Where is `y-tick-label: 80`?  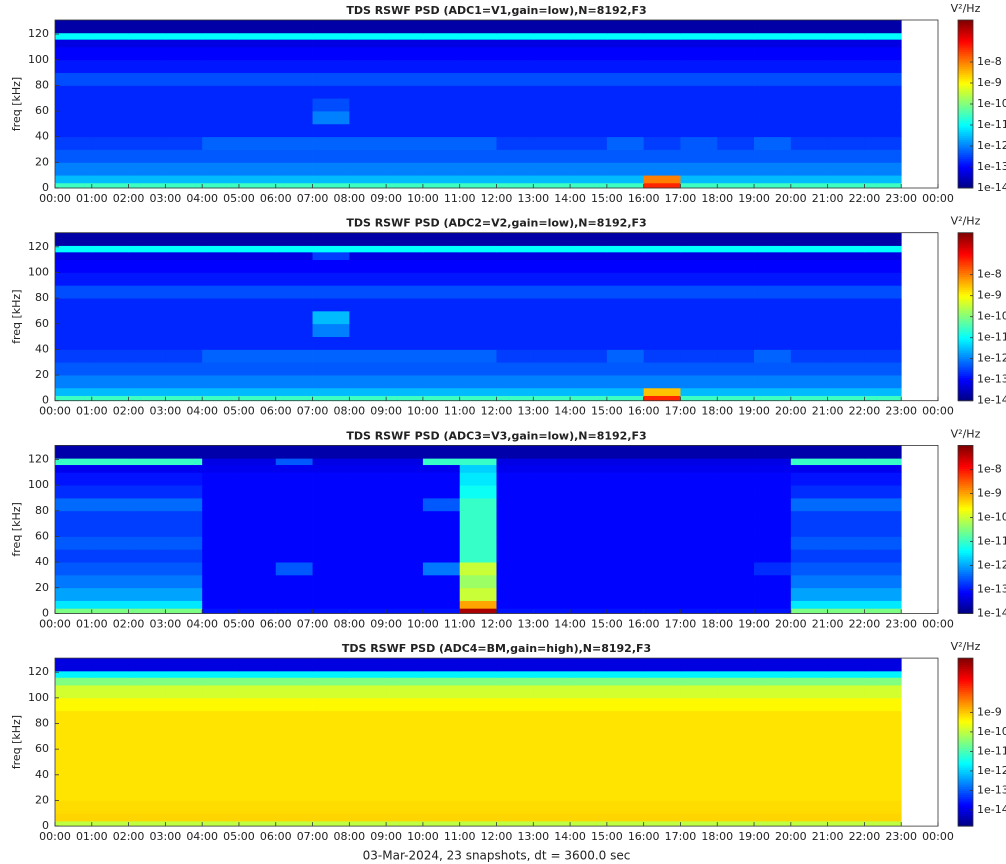 y-tick-label: 80 is located at coordinates (42, 510).